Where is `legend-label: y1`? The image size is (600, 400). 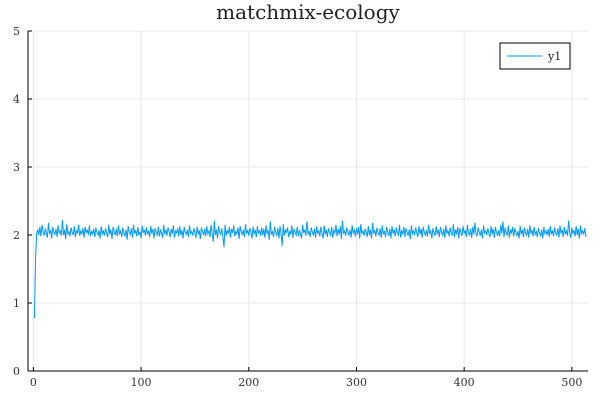 legend-label: y1 is located at coordinates (554, 56).